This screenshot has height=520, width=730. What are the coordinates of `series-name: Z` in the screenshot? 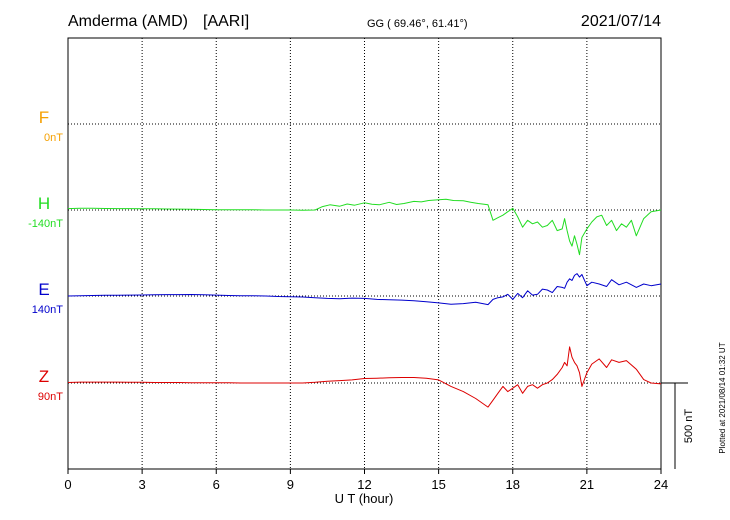 It's located at (44, 376).